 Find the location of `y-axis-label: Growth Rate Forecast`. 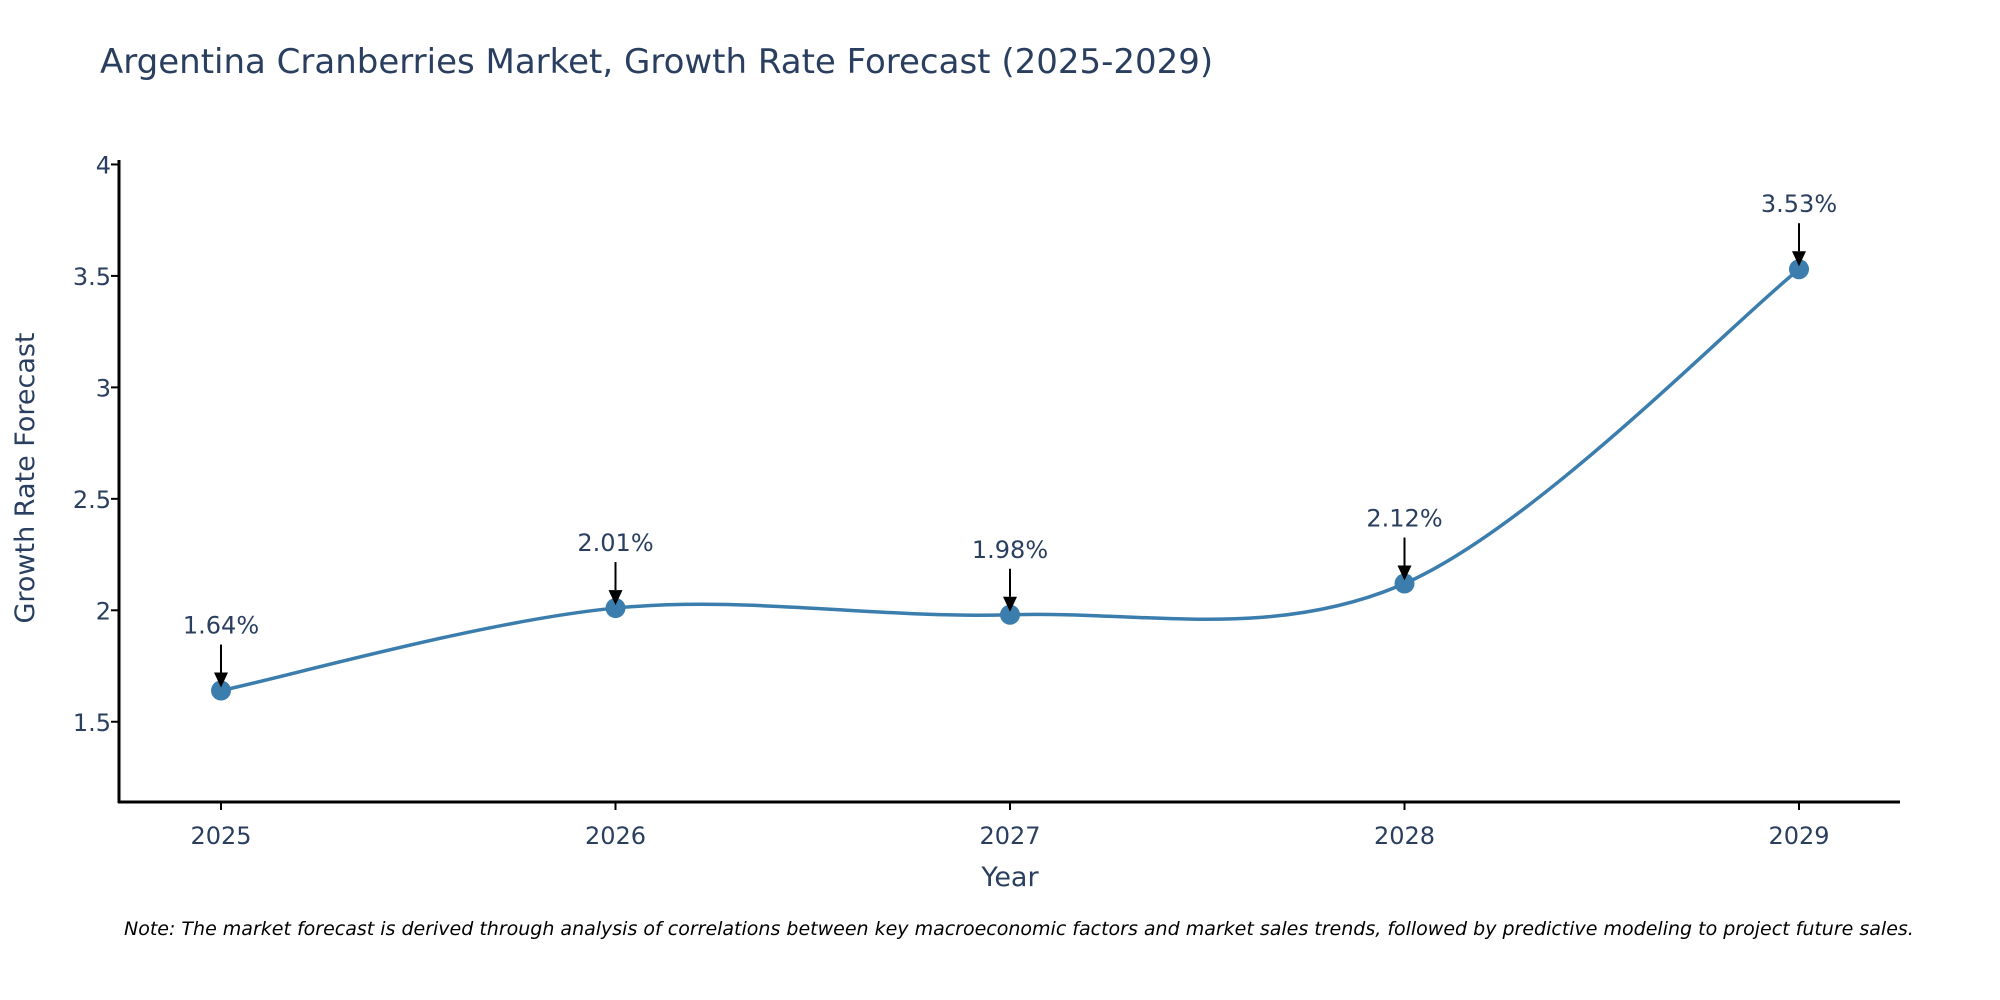

y-axis-label: Growth Rate Forecast is located at coordinates (25, 477).